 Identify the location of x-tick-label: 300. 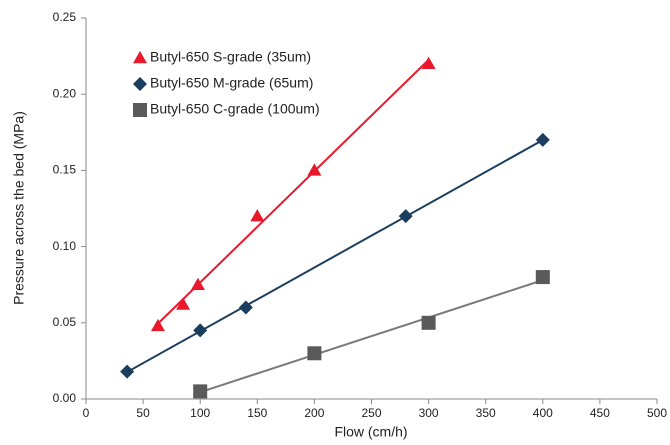
(429, 413).